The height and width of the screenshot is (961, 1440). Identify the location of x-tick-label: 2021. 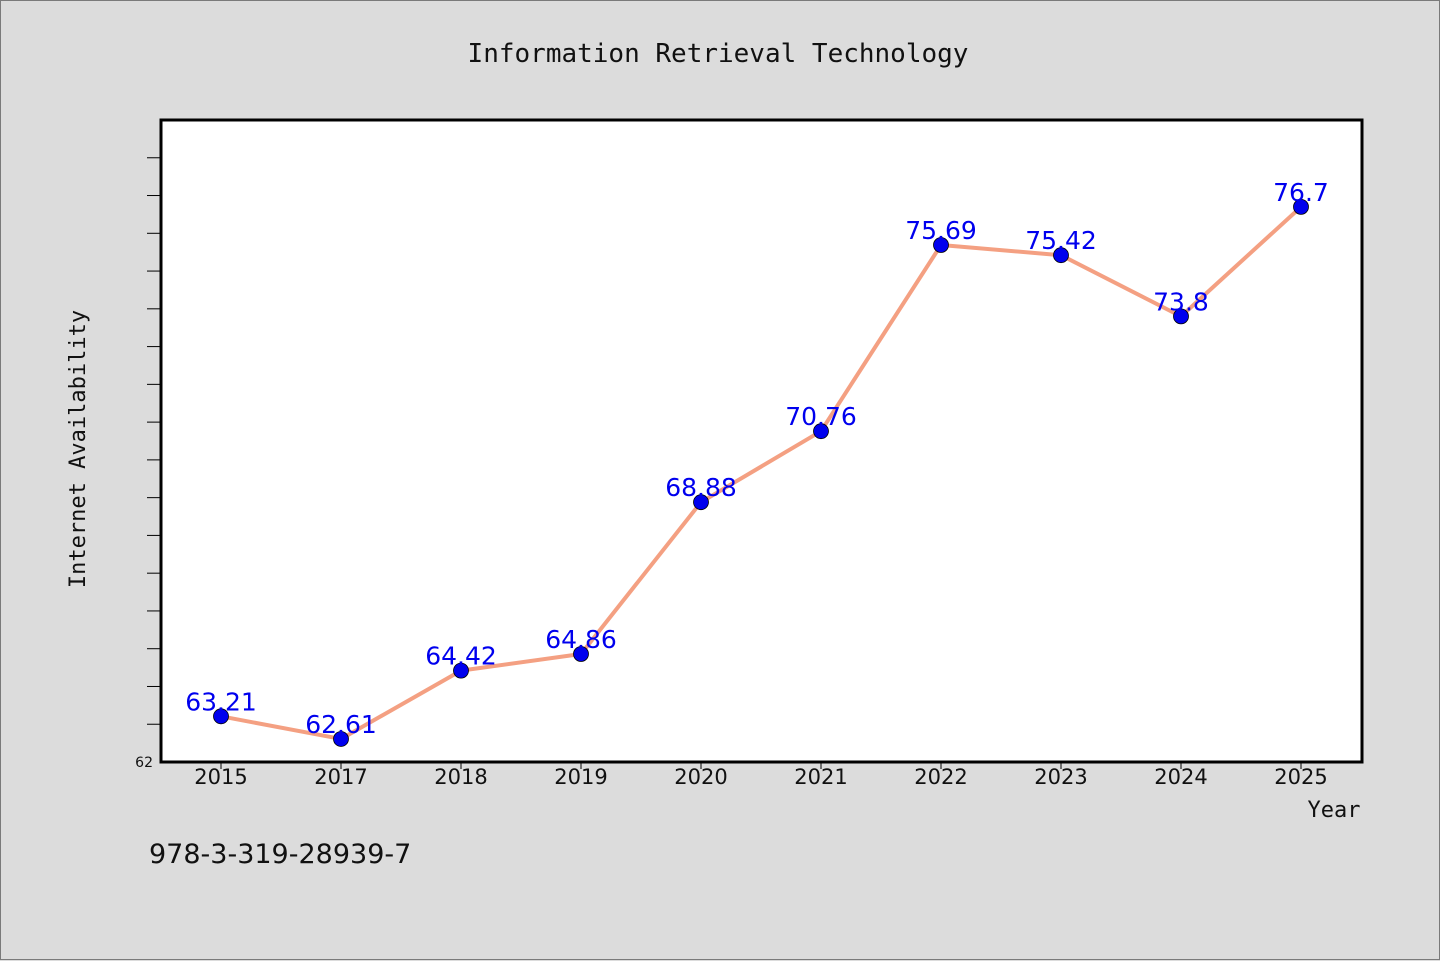
(820, 777).